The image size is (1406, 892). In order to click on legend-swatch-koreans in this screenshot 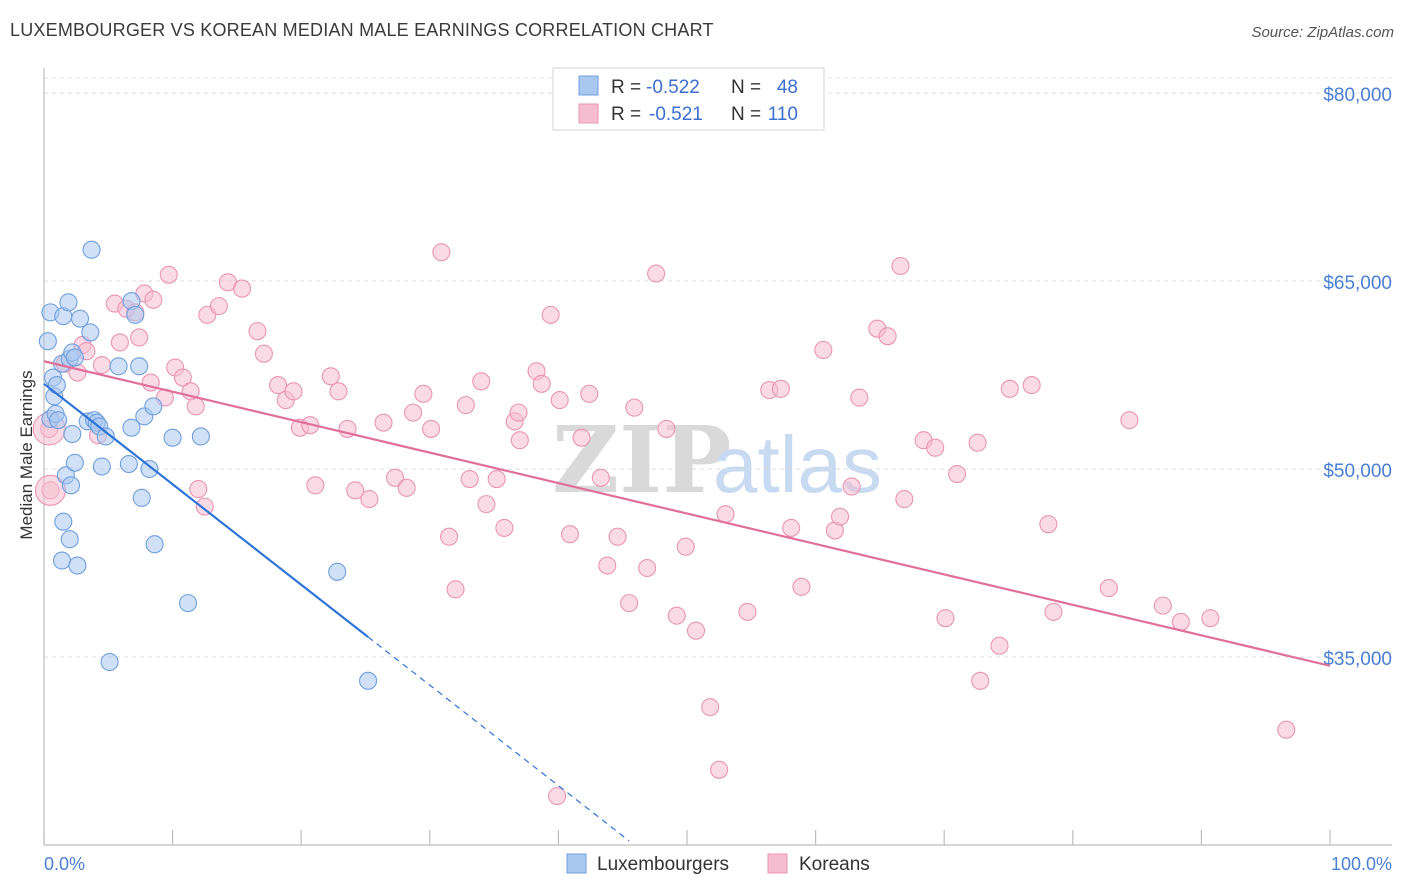, I will do `click(588, 113)`.